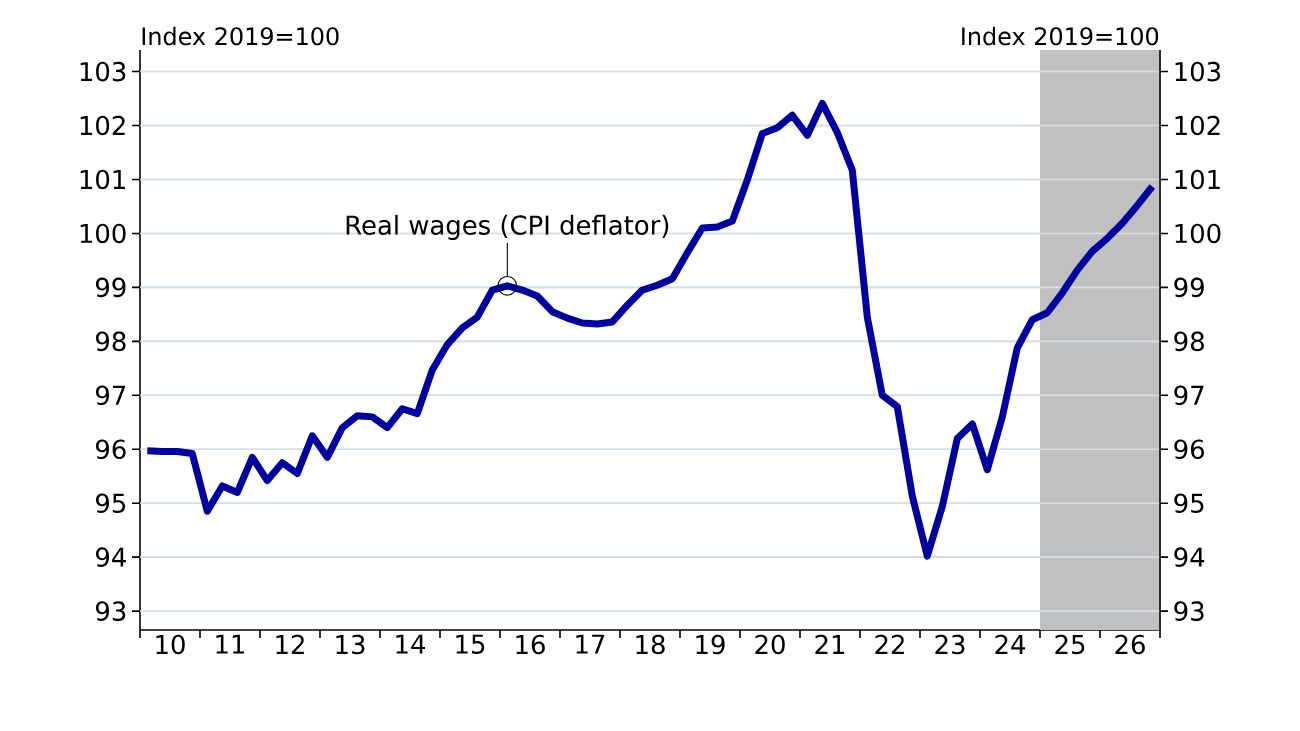 This screenshot has width=1300, height=731. I want to click on x-tick-label: 18, so click(650, 644).